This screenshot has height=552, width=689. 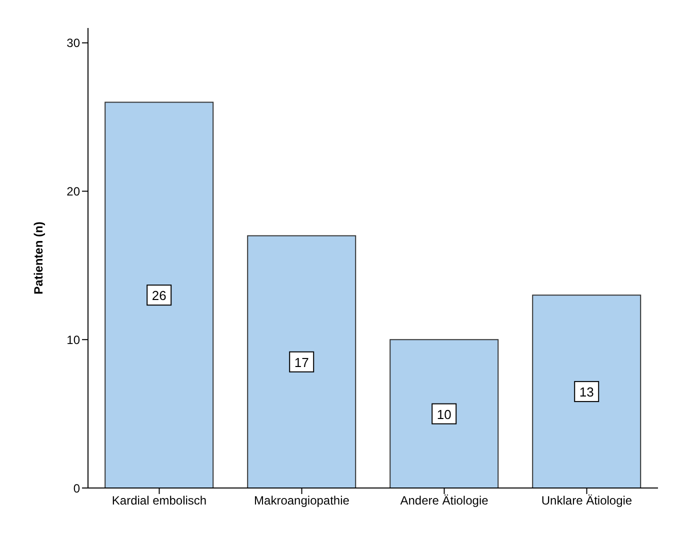 I want to click on data-label: 13, so click(x=586, y=392).